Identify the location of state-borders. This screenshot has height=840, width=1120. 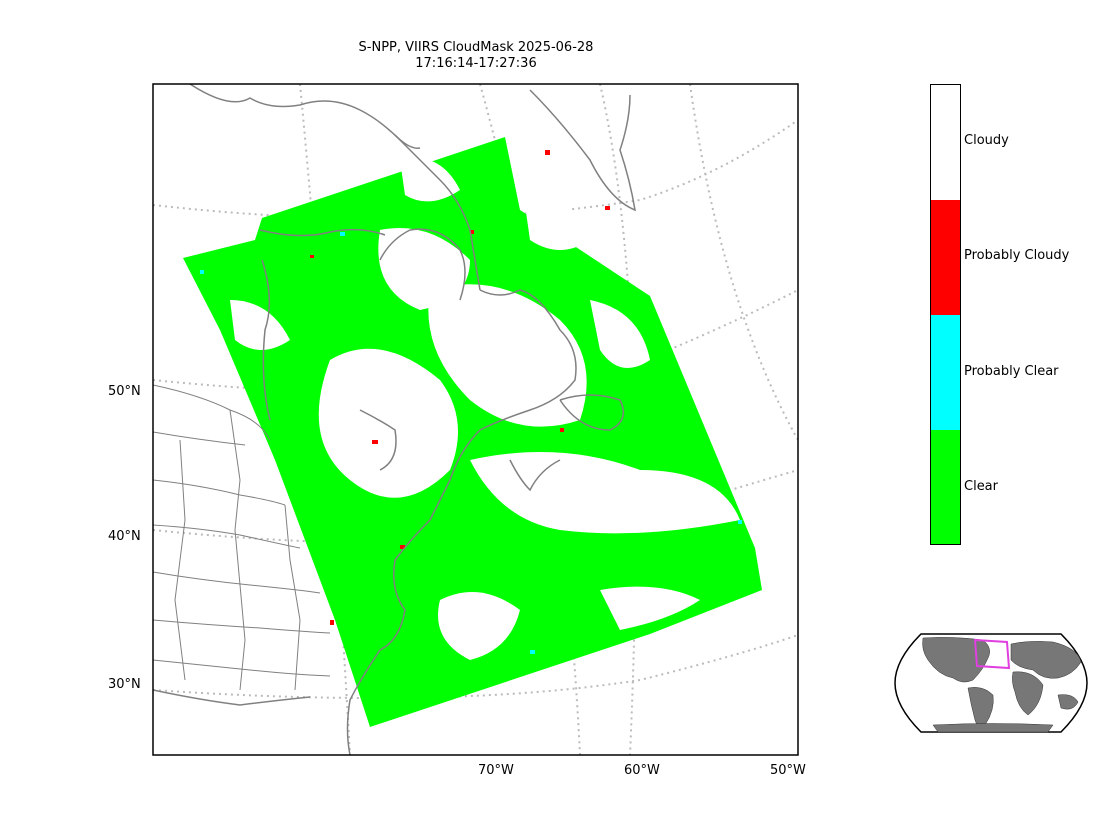
(242, 537).